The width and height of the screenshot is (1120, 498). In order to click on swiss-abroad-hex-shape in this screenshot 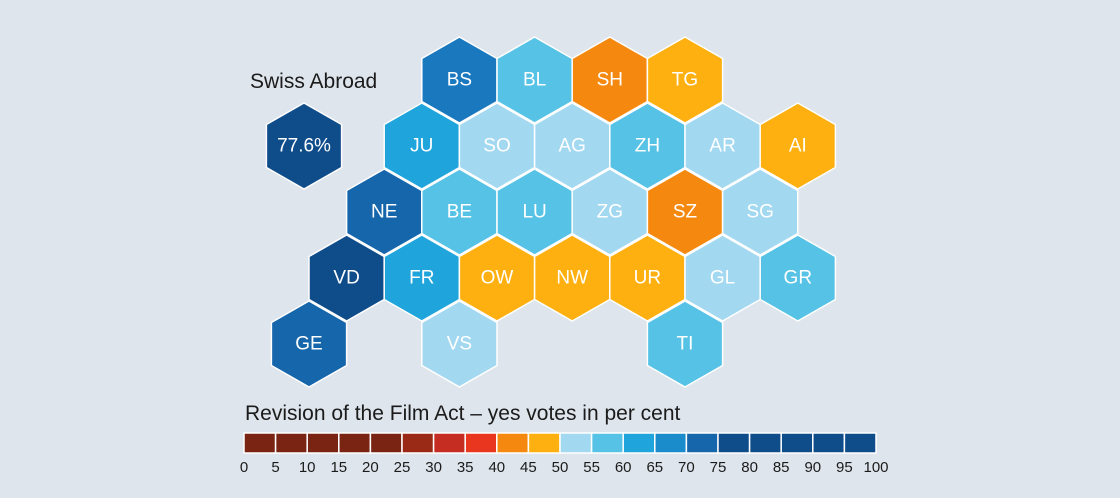, I will do `click(304, 146)`.